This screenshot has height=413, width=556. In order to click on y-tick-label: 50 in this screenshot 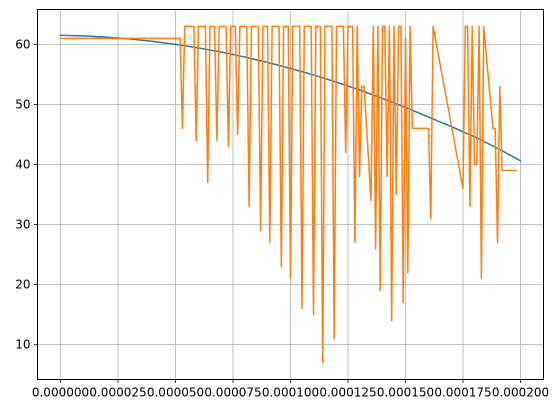, I will do `click(22, 104)`.